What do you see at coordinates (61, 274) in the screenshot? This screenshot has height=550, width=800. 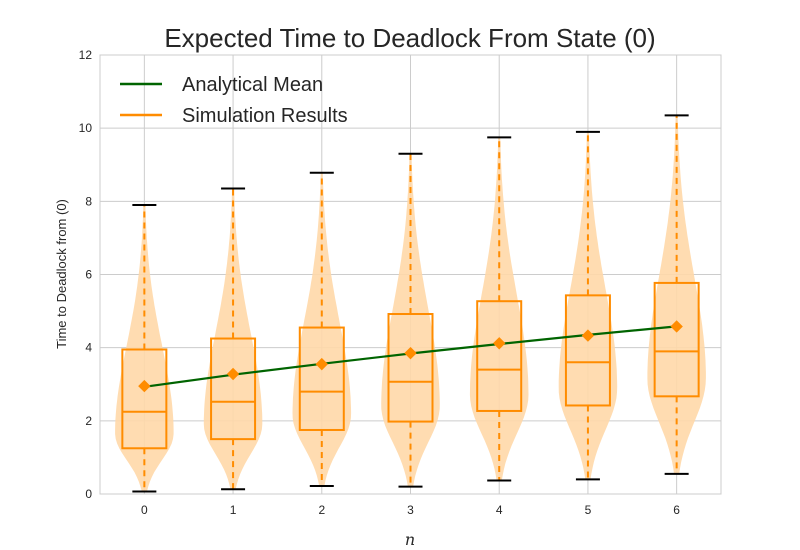 I see `y-axis-label: Time to Deadlock from (0)` at bounding box center [61, 274].